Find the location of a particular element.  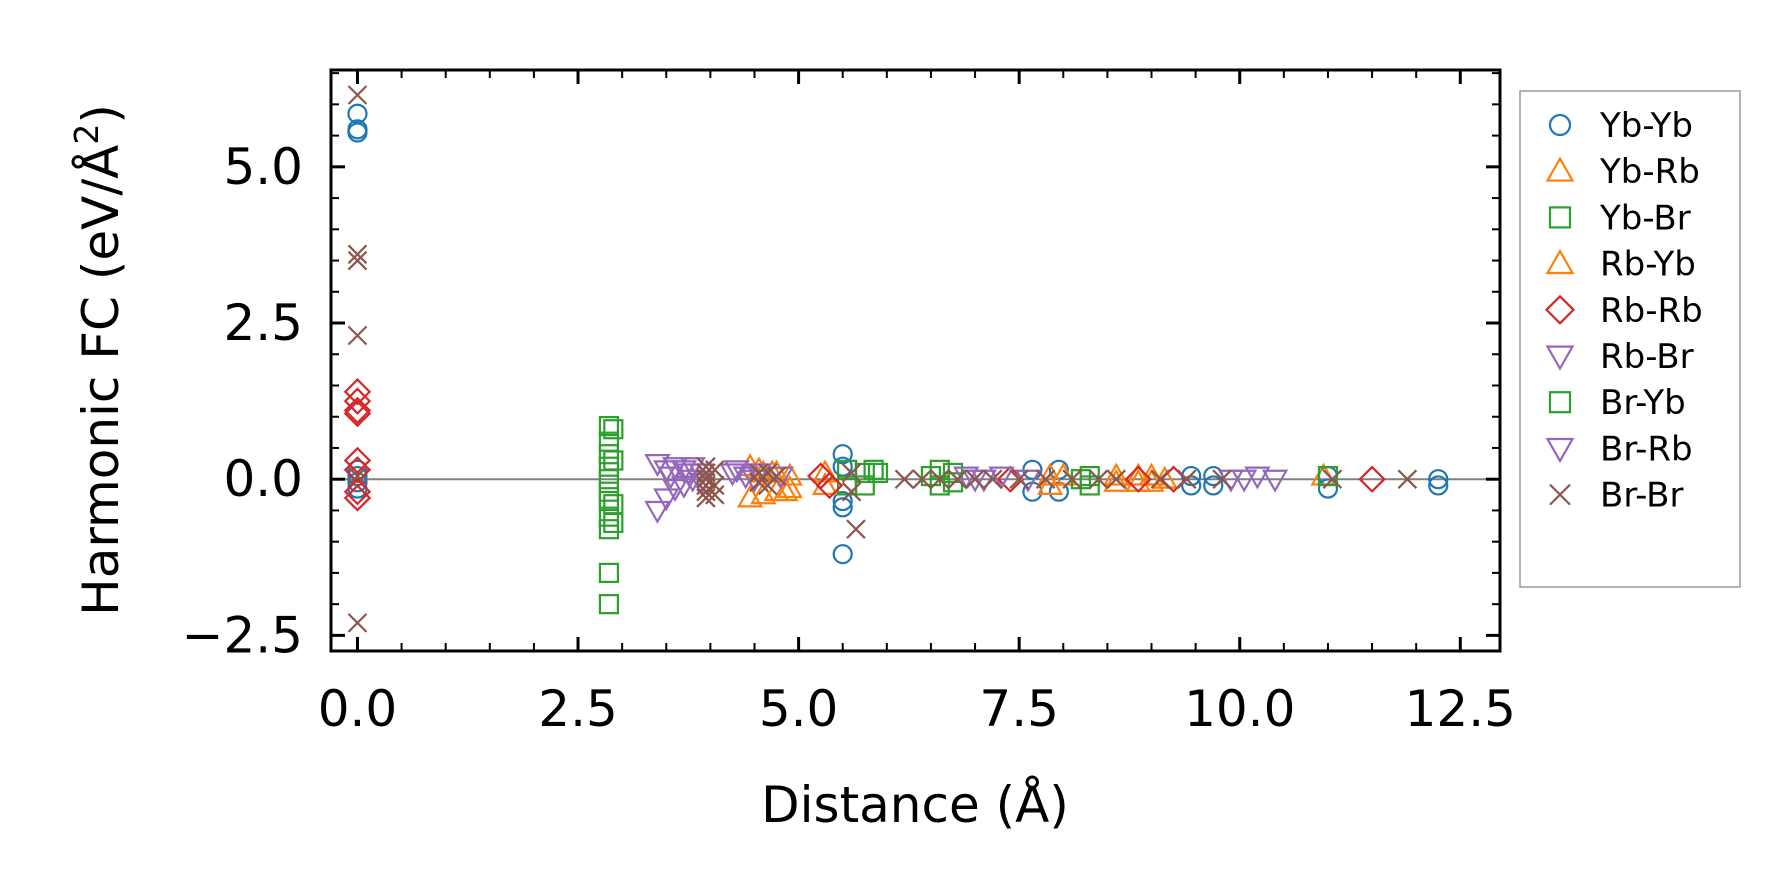

legend-item-br-br: Br-Br is located at coordinates (1616, 496).